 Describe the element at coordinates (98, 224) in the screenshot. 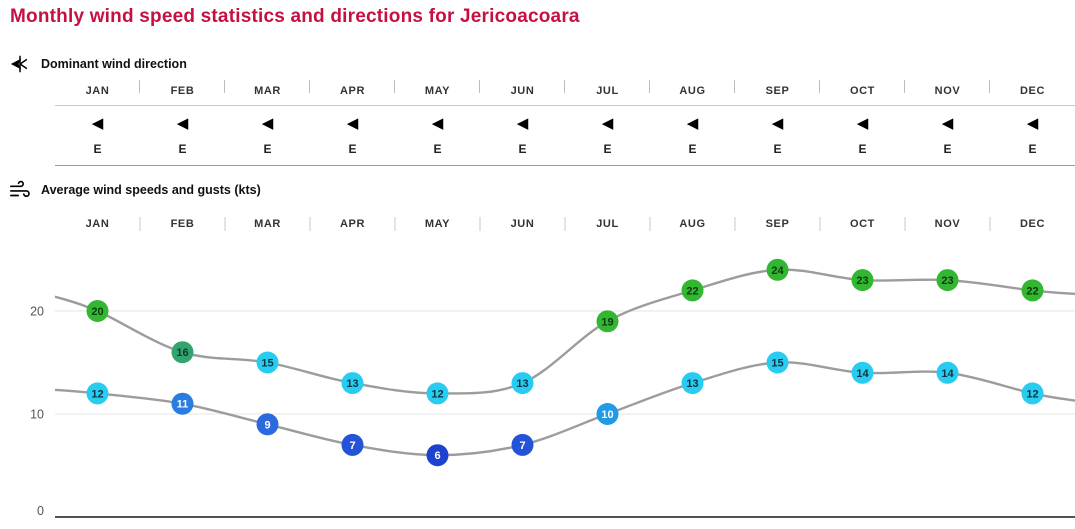

I see `chart-month-label: JAN` at that location.